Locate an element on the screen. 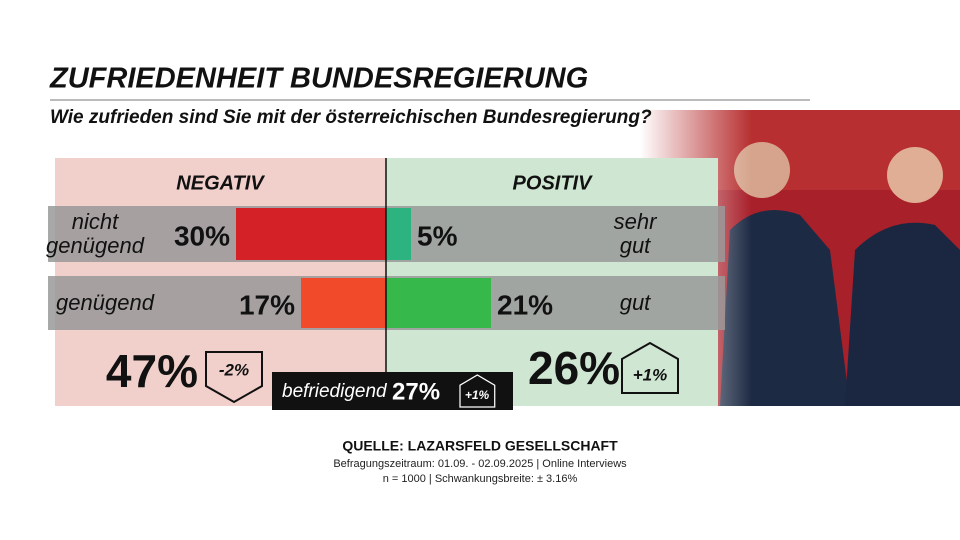  category-label: genügend is located at coordinates (105, 302).